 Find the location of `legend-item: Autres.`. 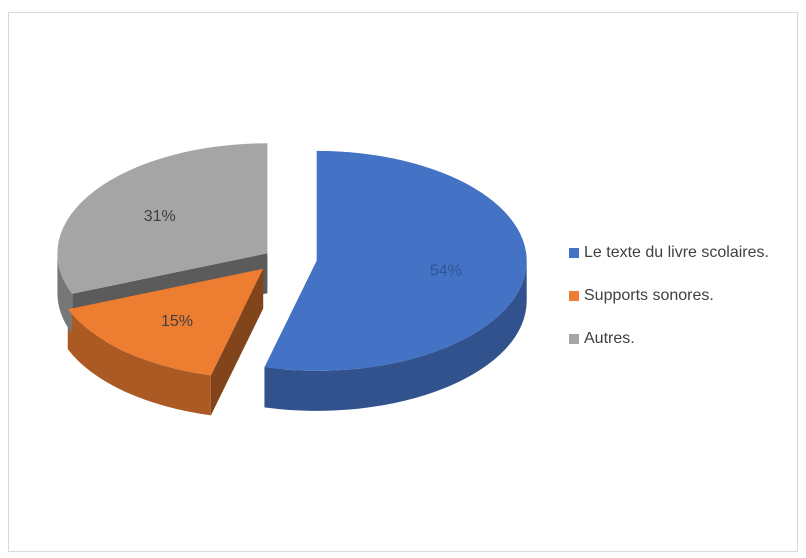

legend-item: Autres. is located at coordinates (669, 339).